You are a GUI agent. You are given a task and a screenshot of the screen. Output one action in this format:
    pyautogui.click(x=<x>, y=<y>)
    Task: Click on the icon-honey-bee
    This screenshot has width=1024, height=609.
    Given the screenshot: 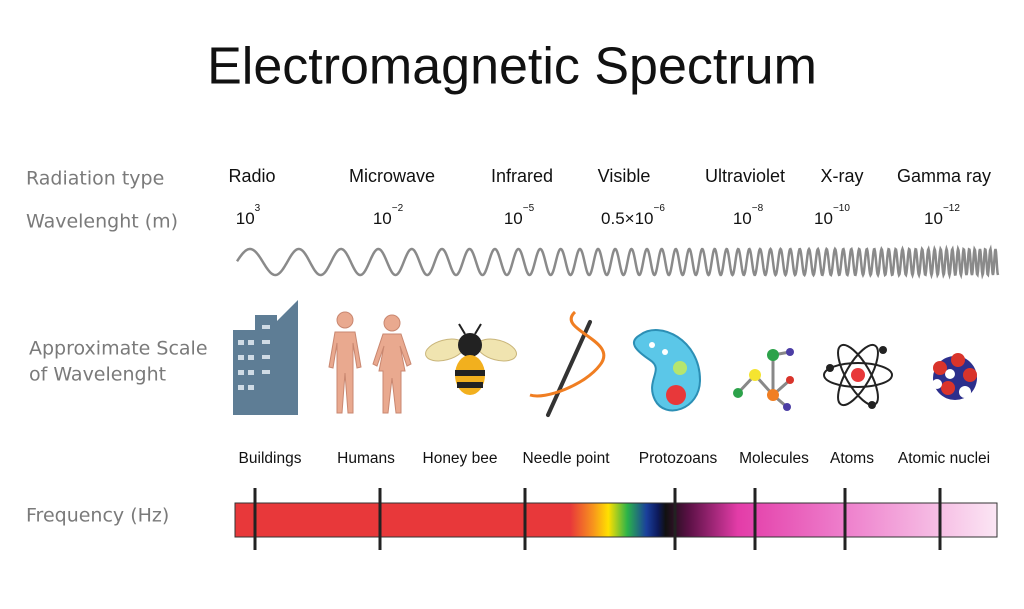 What is the action you would take?
    pyautogui.click(x=471, y=359)
    